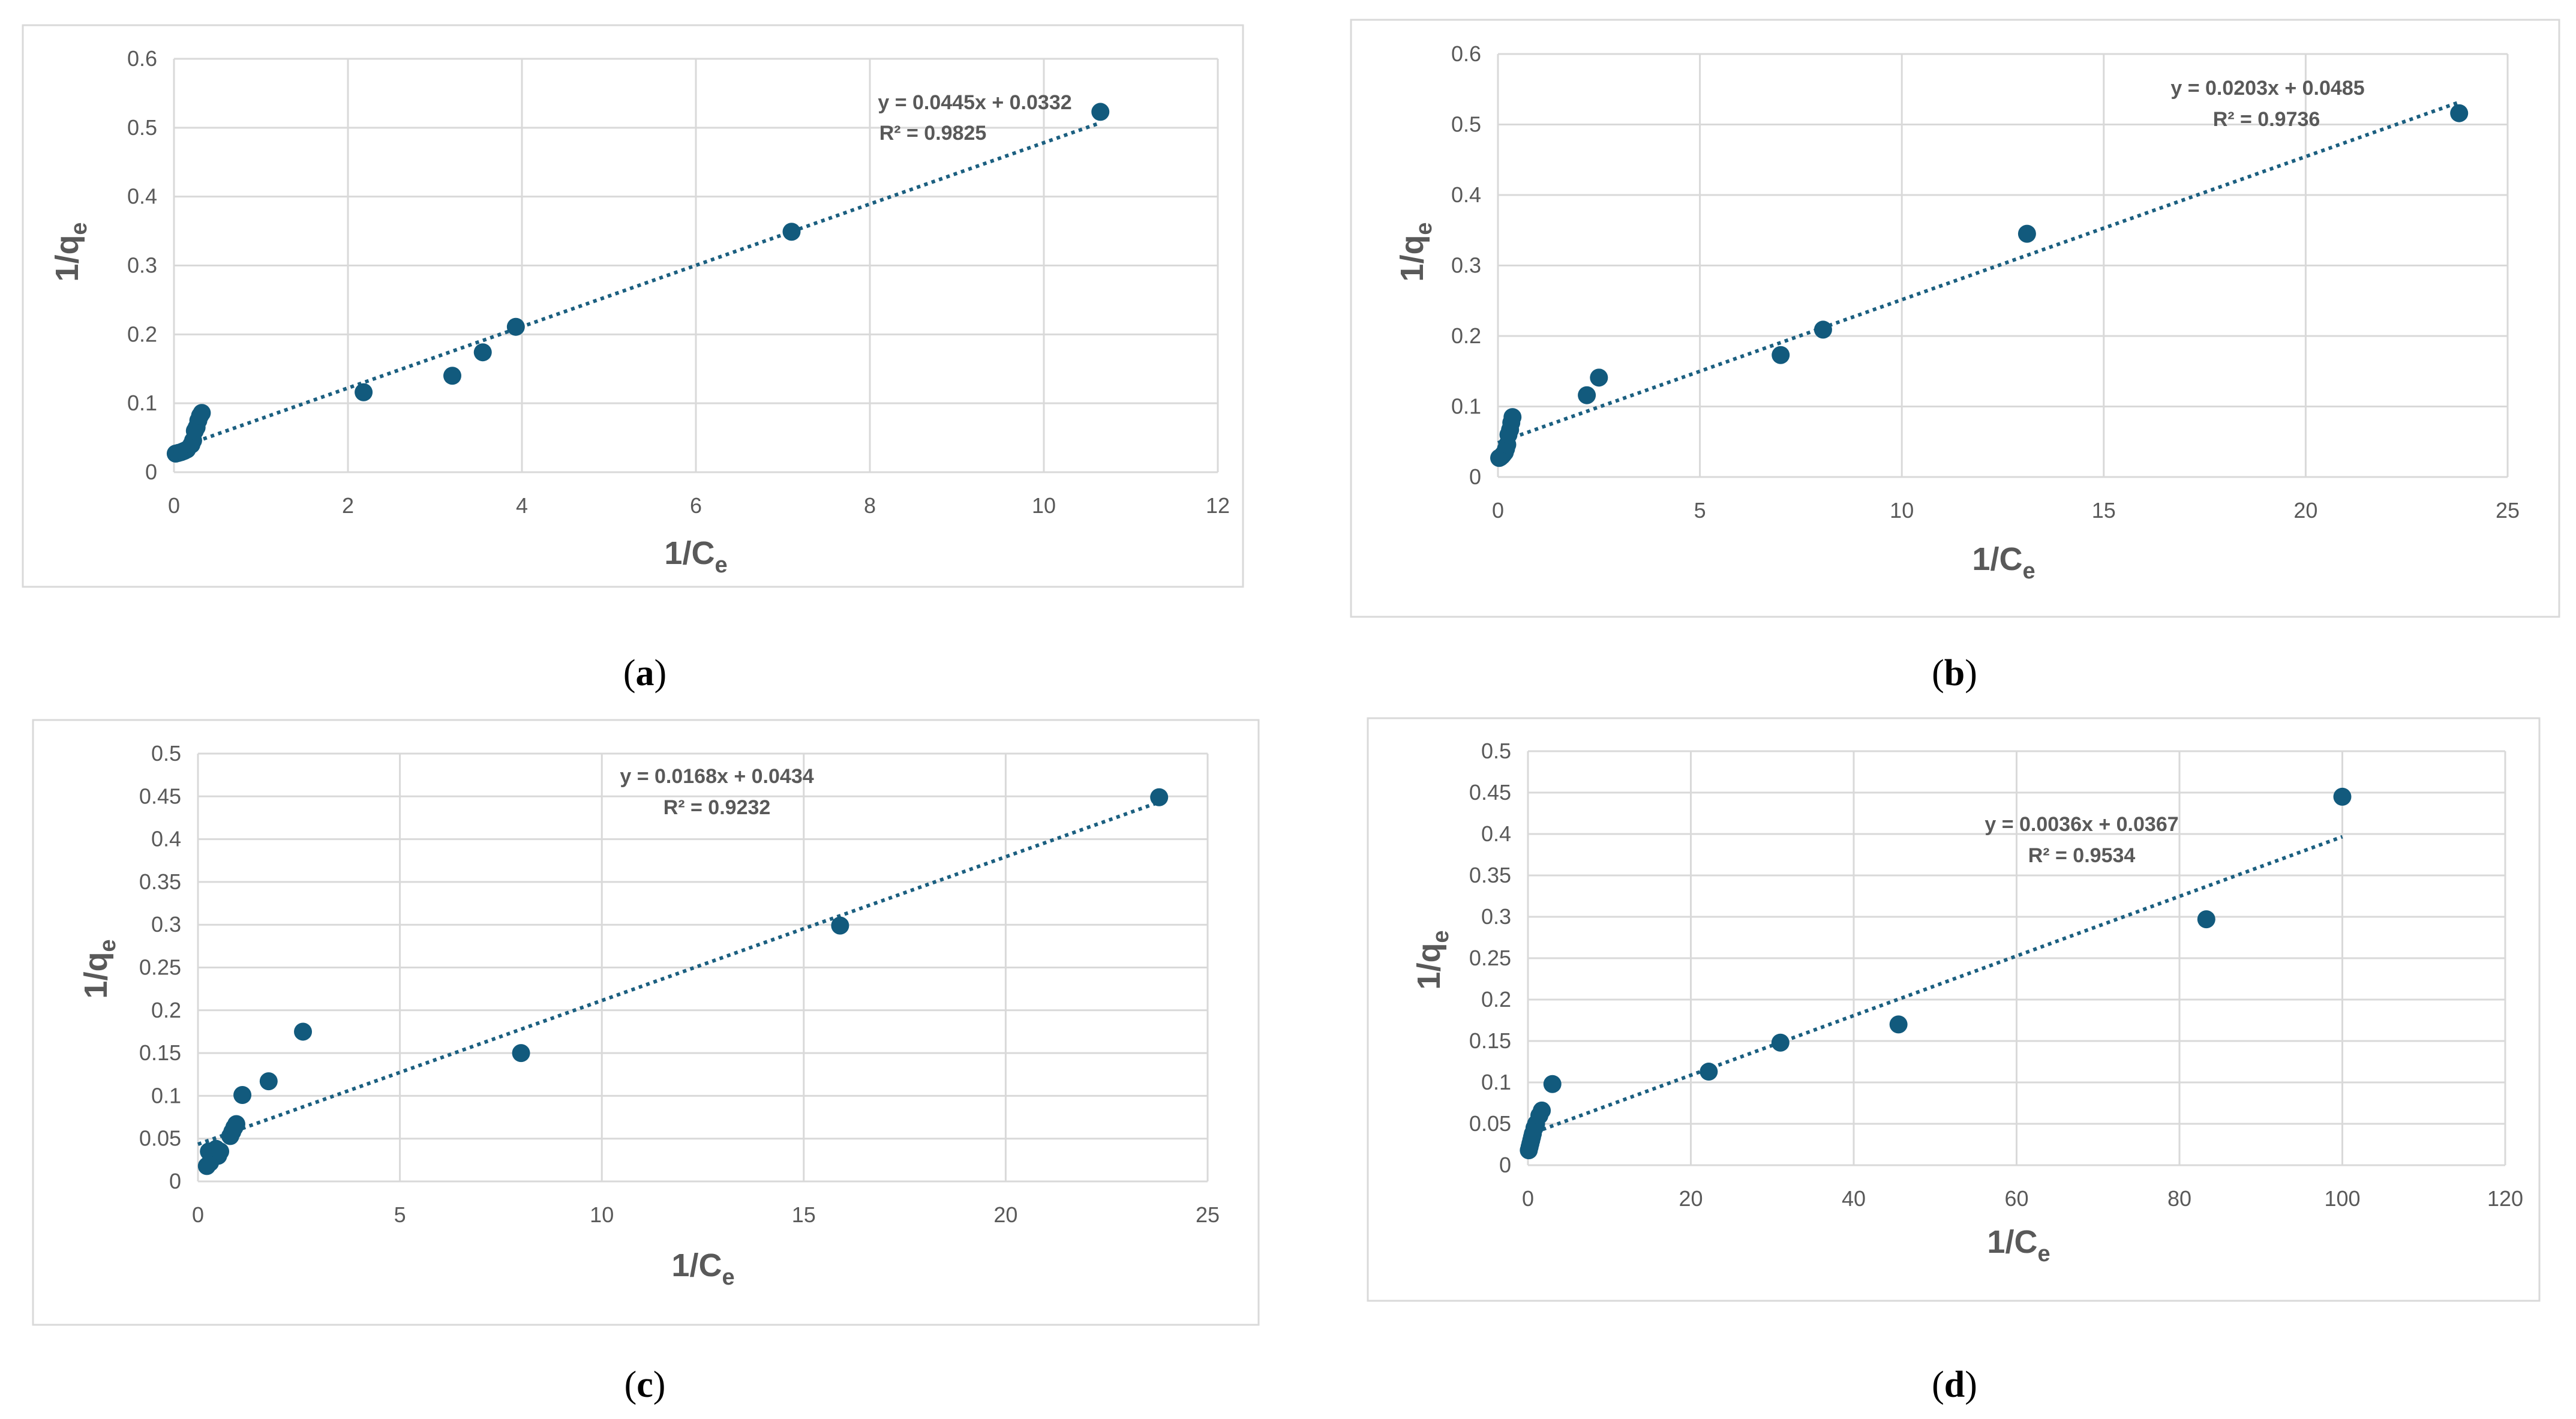 The width and height of the screenshot is (2576, 1419). I want to click on gridlines-c, so click(703, 967).